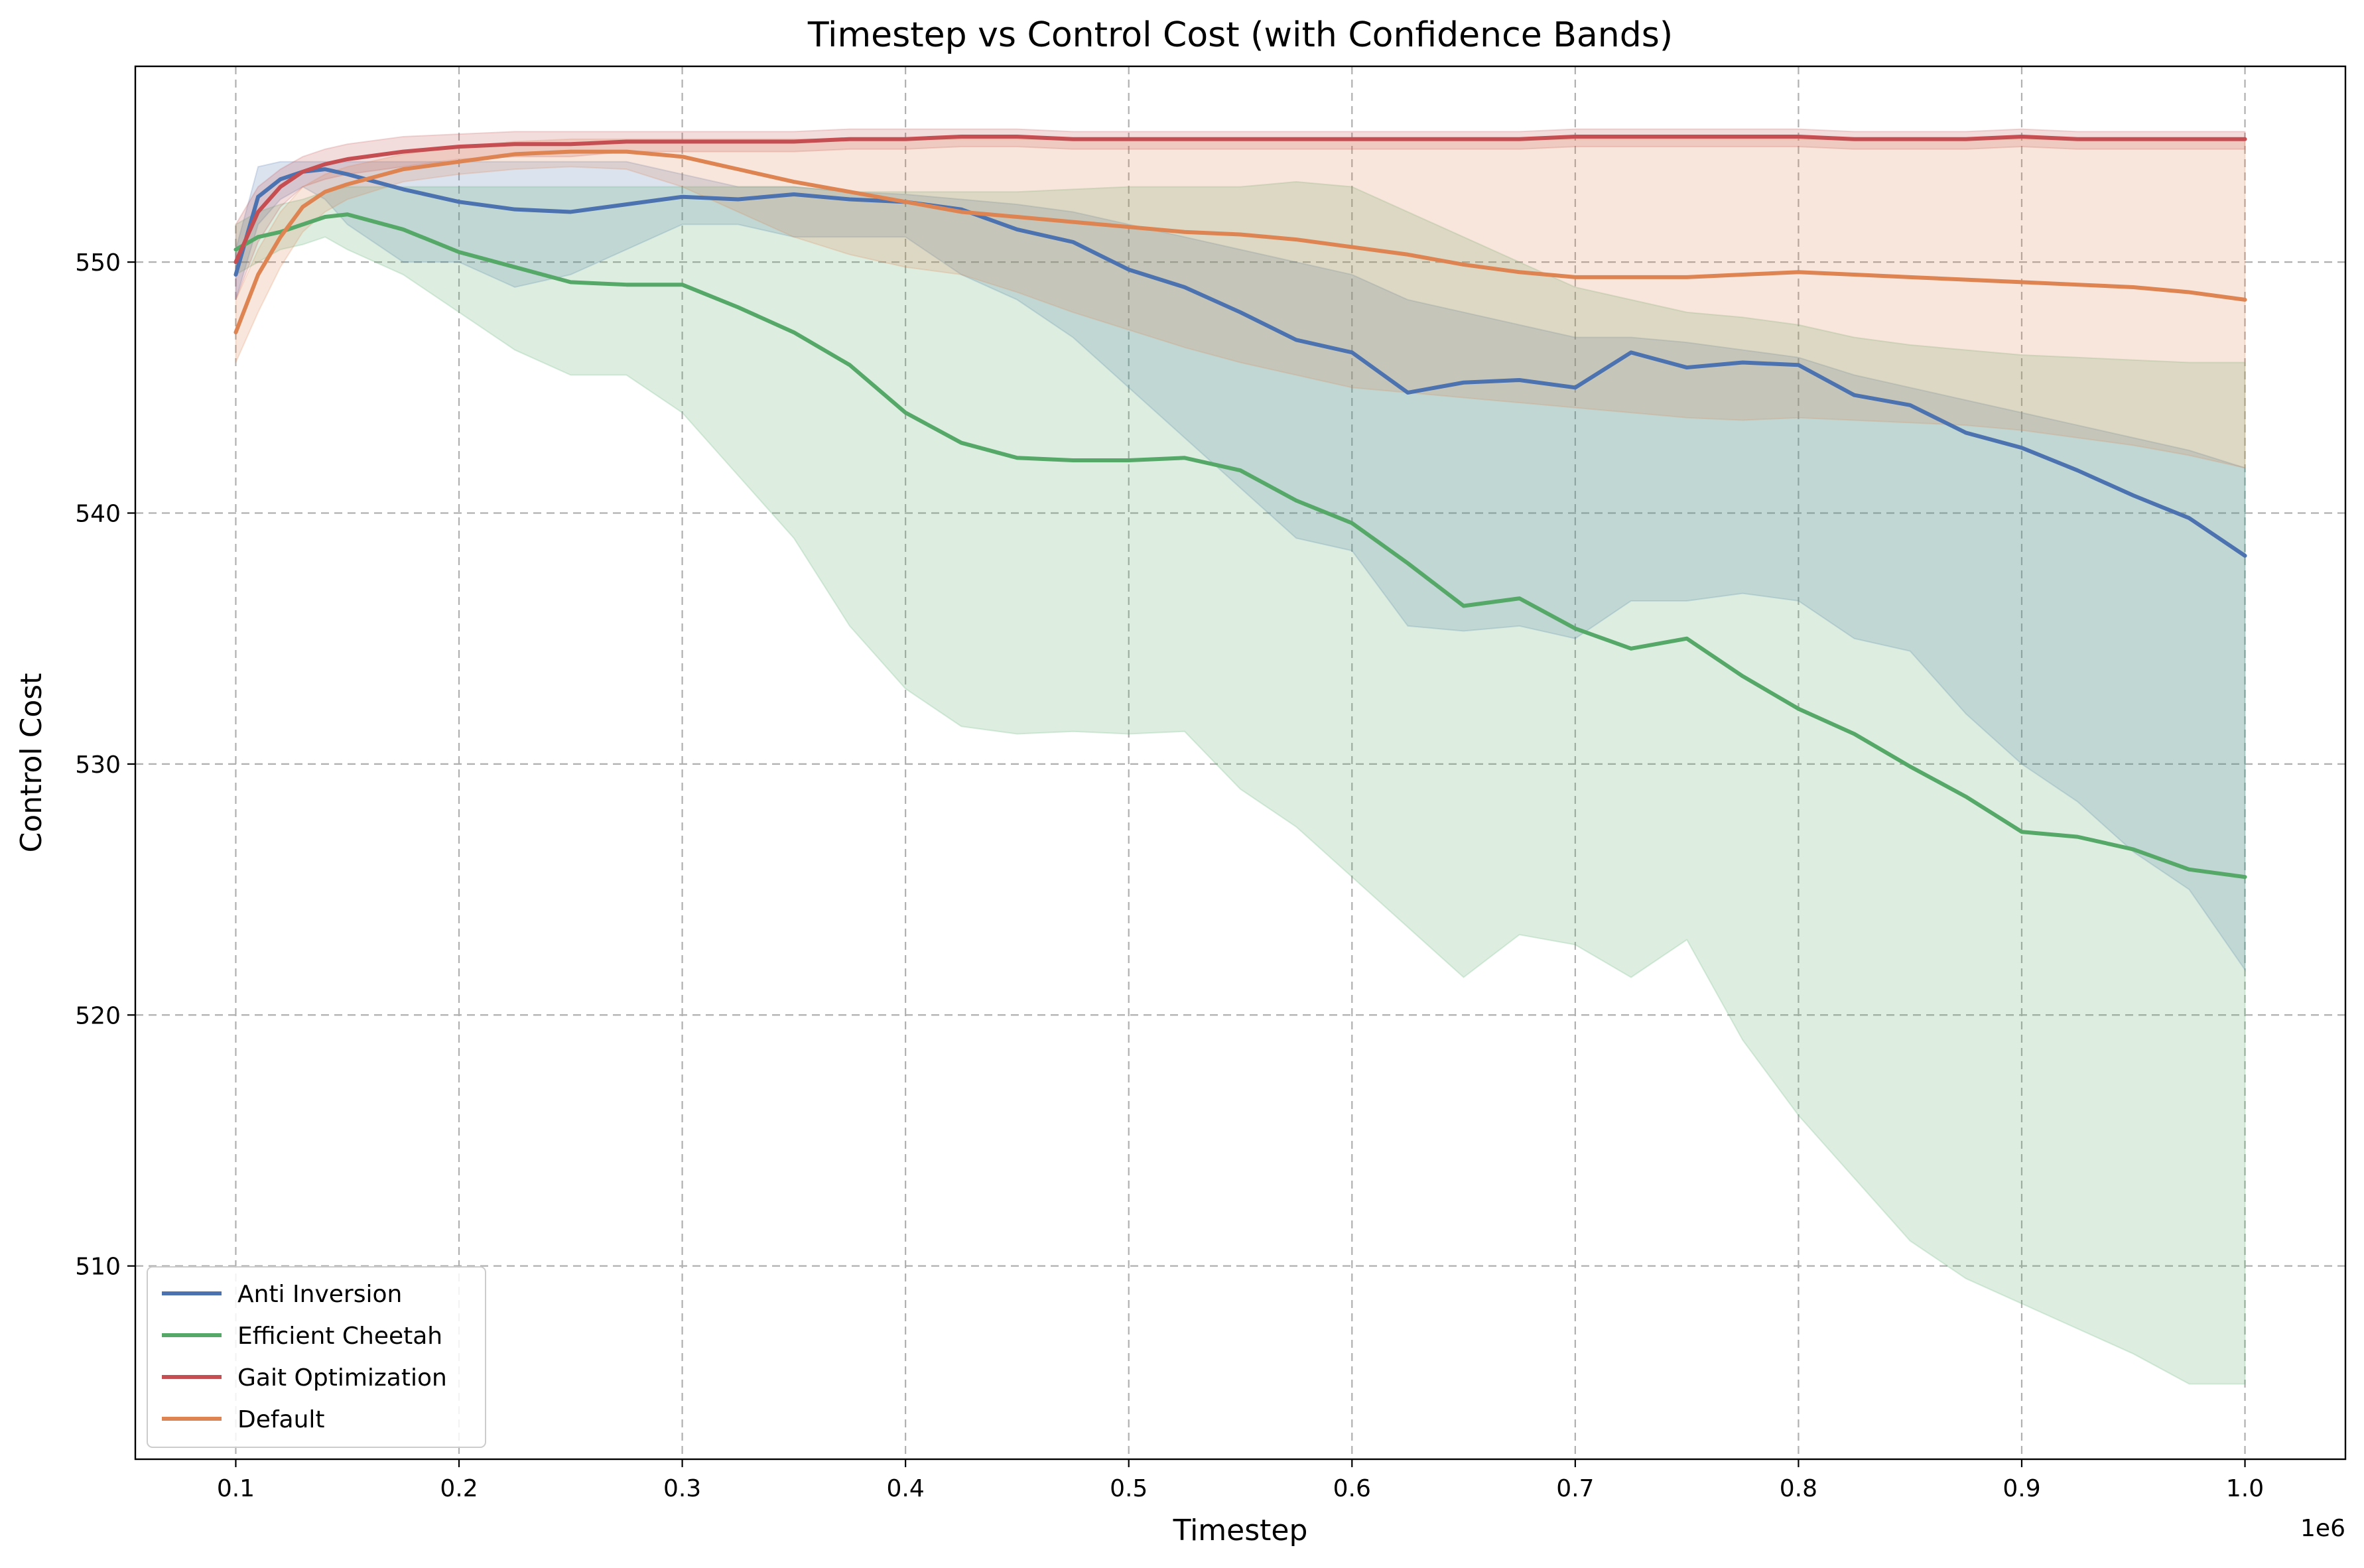 Image resolution: width=2364 pixels, height=1568 pixels. What do you see at coordinates (2021, 1488) in the screenshot?
I see `x-tick-label: 0.9` at bounding box center [2021, 1488].